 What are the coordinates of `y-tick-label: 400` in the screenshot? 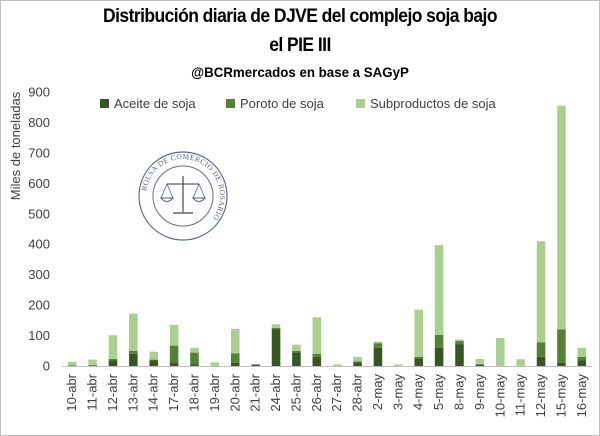 It's located at (39, 244).